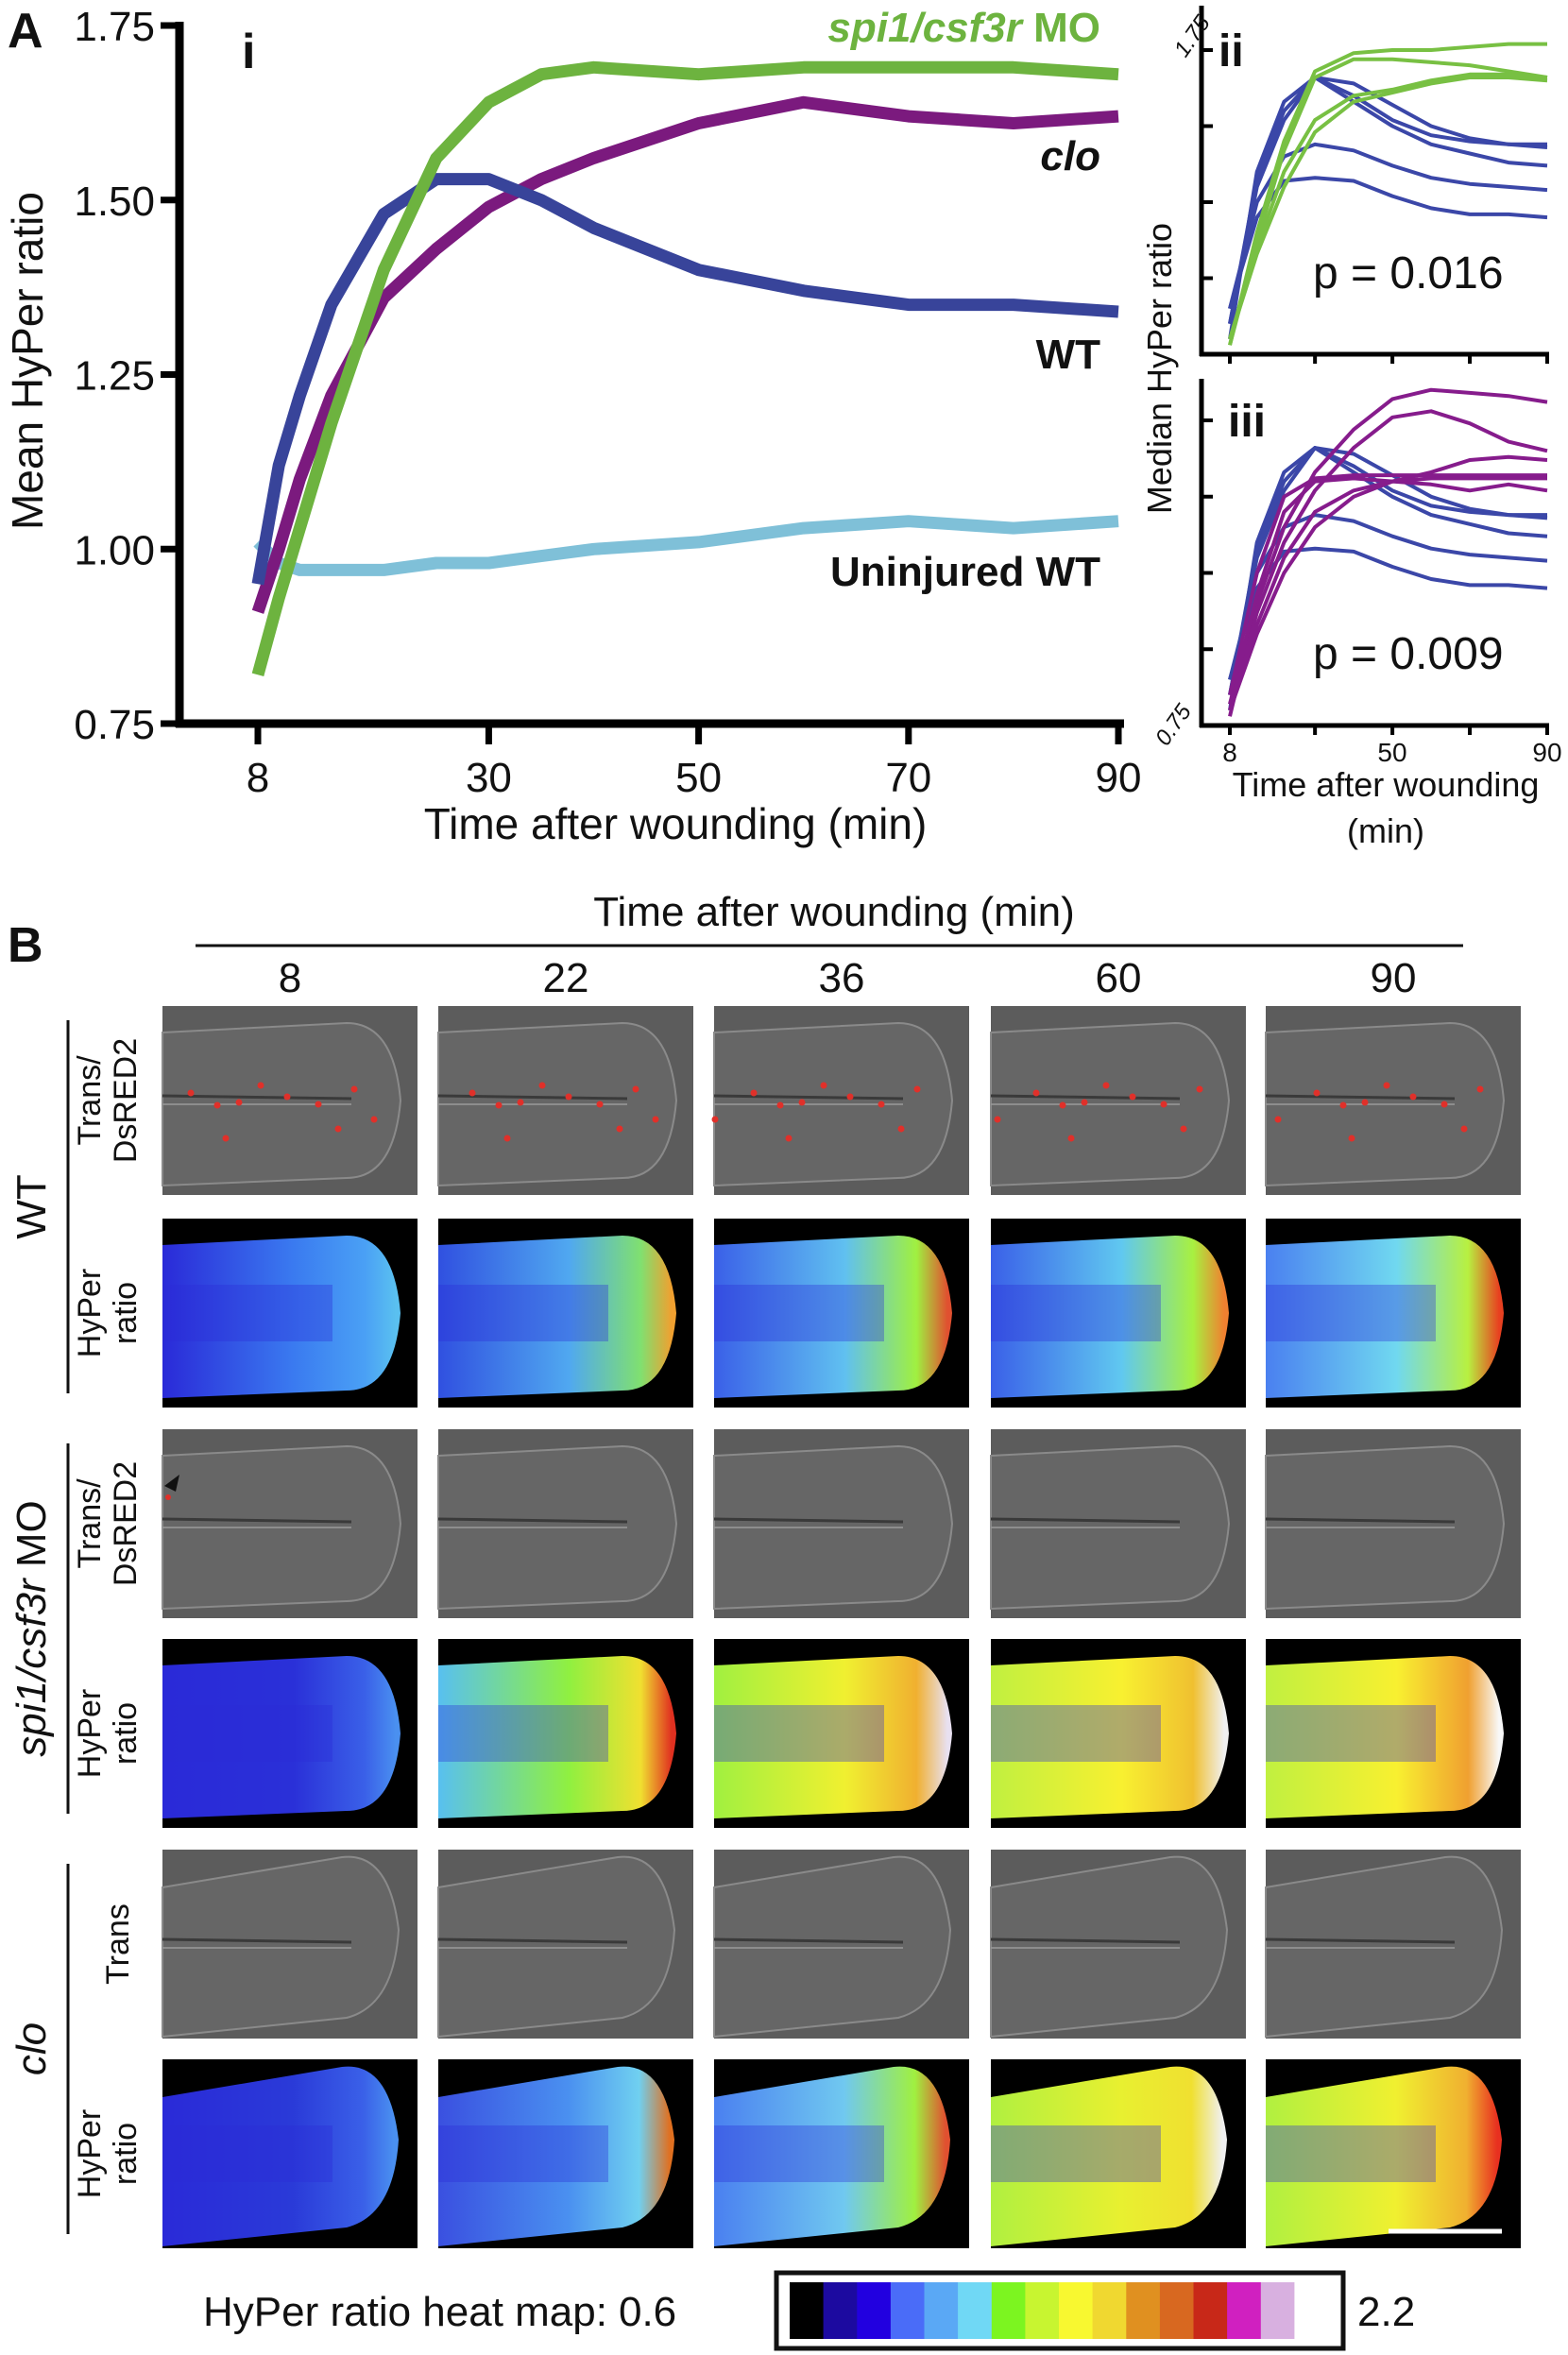  What do you see at coordinates (32, 1206) in the screenshot?
I see `group-label: WT` at bounding box center [32, 1206].